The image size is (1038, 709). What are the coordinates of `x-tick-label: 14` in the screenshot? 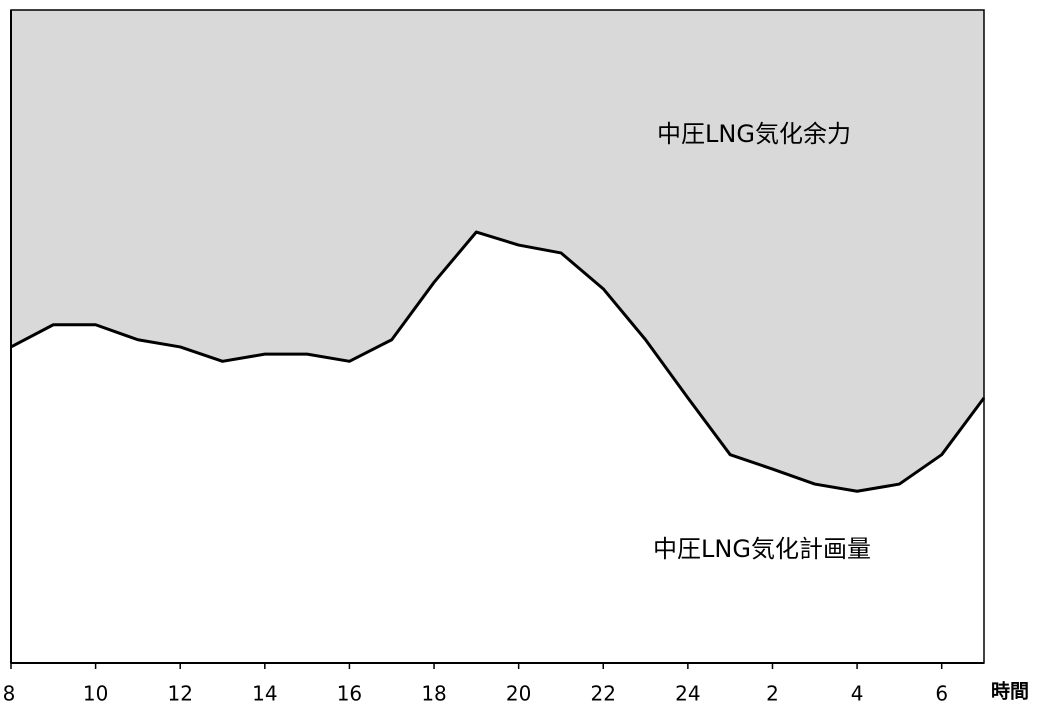 It's located at (264, 694).